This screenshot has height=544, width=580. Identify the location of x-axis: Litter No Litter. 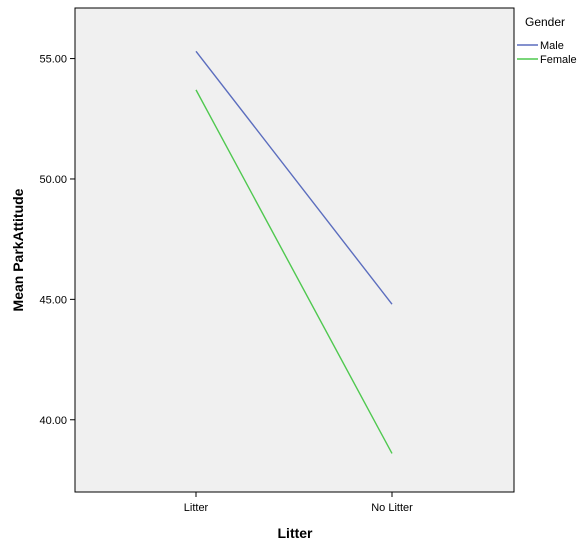
(298, 503).